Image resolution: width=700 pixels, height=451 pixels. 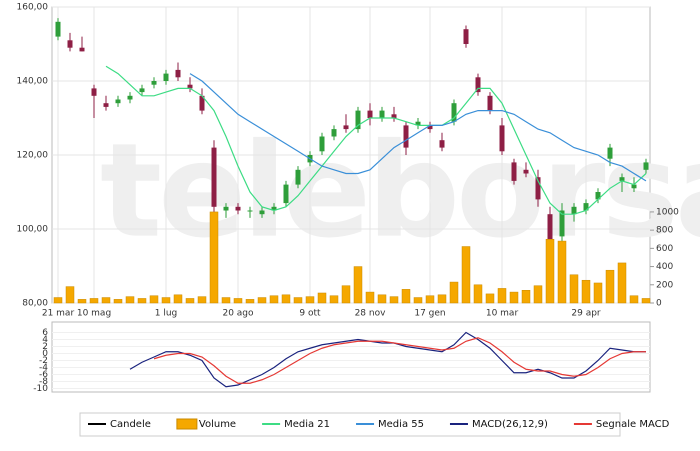 I want to click on y-tick-label: 6, so click(x=45, y=333).